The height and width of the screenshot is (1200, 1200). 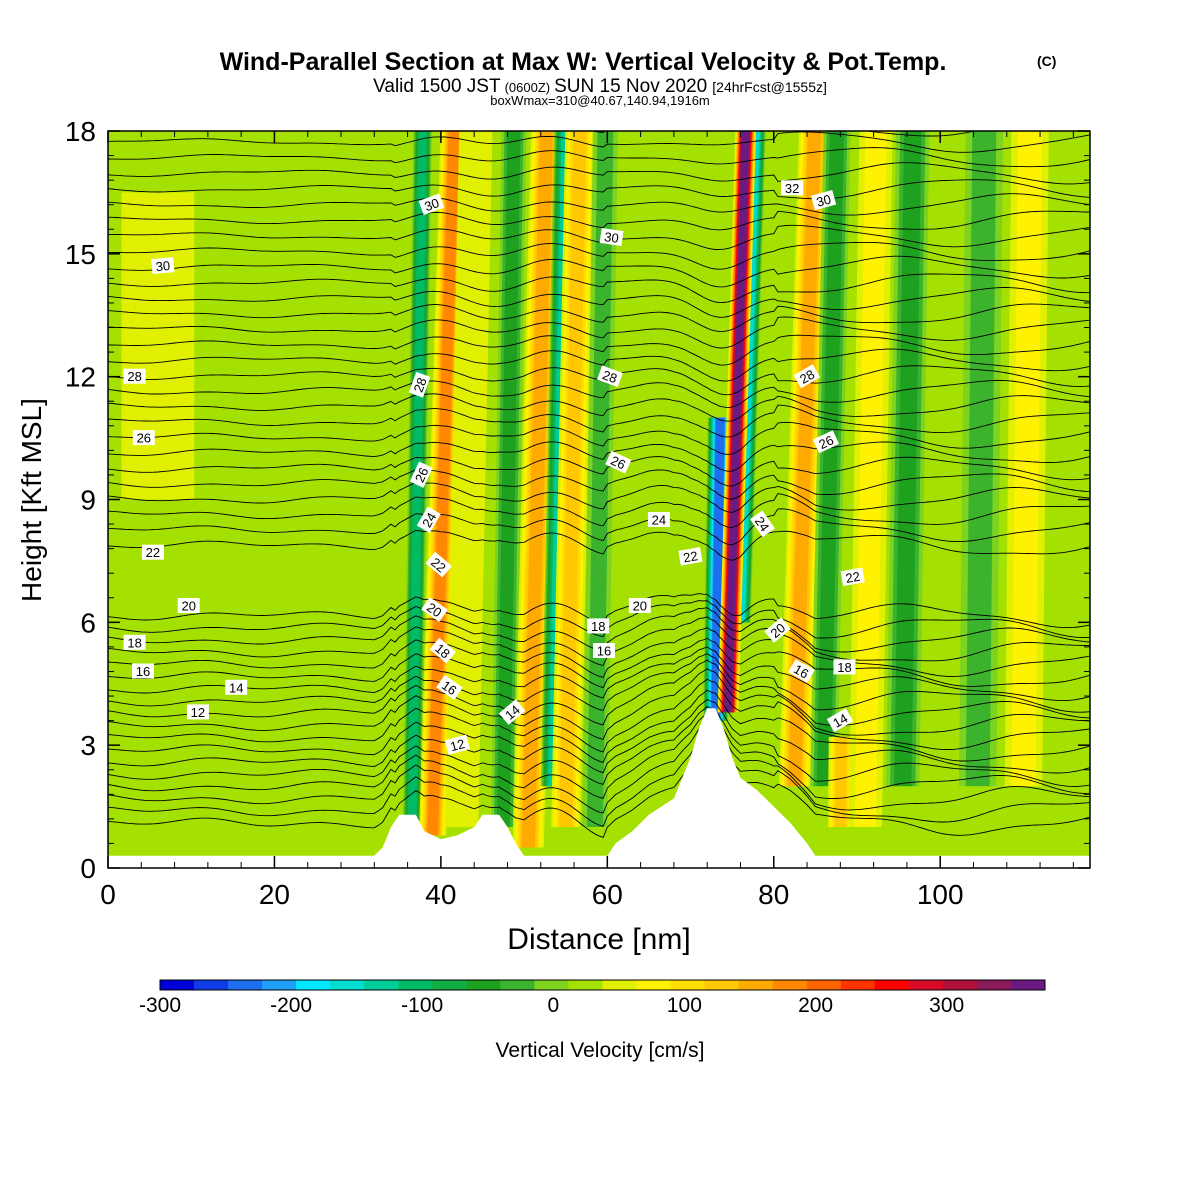 I want to click on x-tick-label: 20, so click(x=274, y=894).